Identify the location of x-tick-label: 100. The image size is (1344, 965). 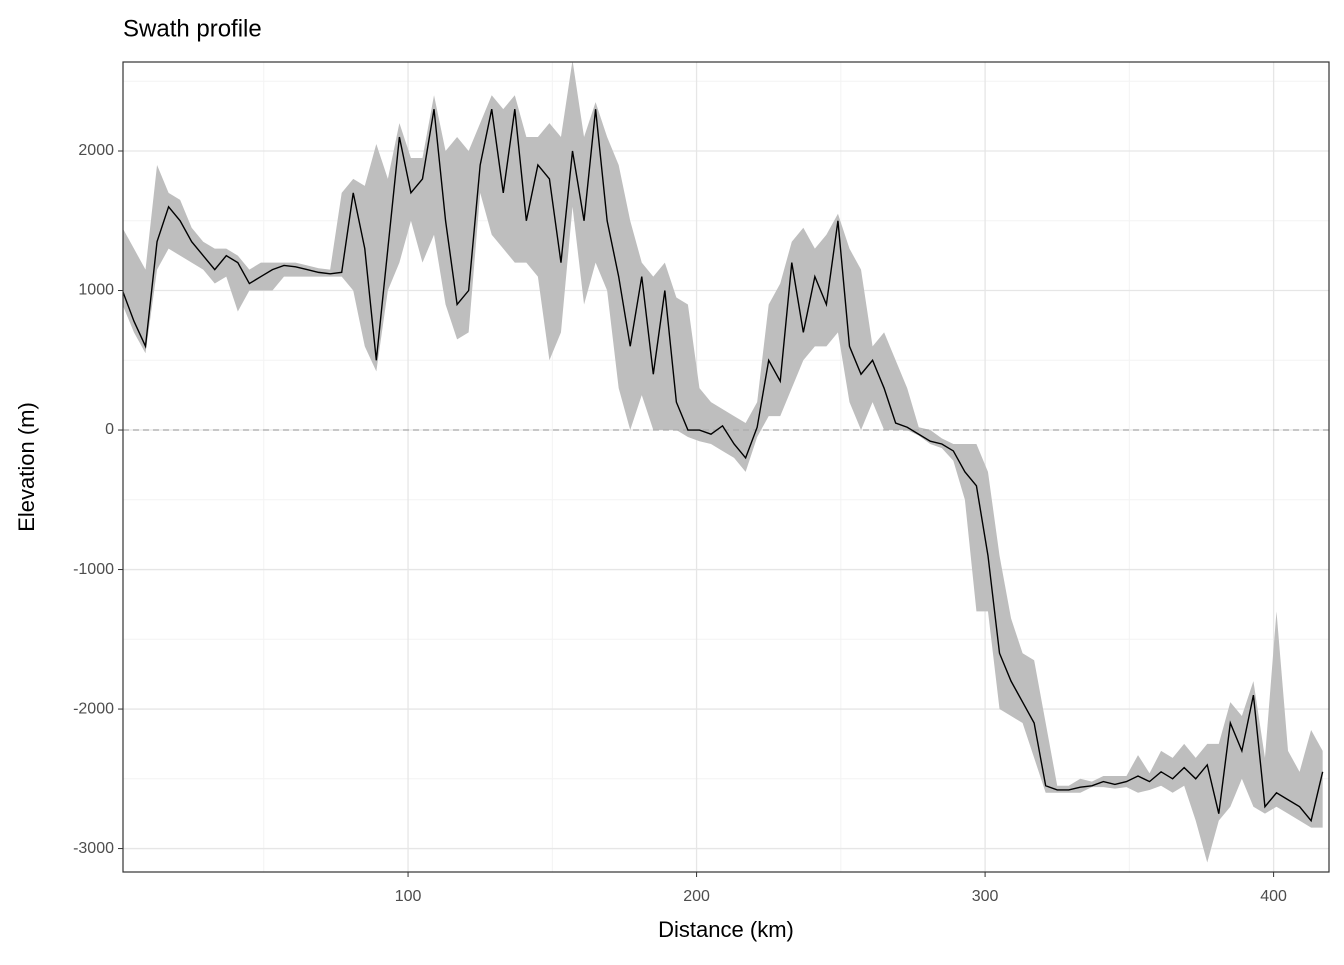
(408, 896).